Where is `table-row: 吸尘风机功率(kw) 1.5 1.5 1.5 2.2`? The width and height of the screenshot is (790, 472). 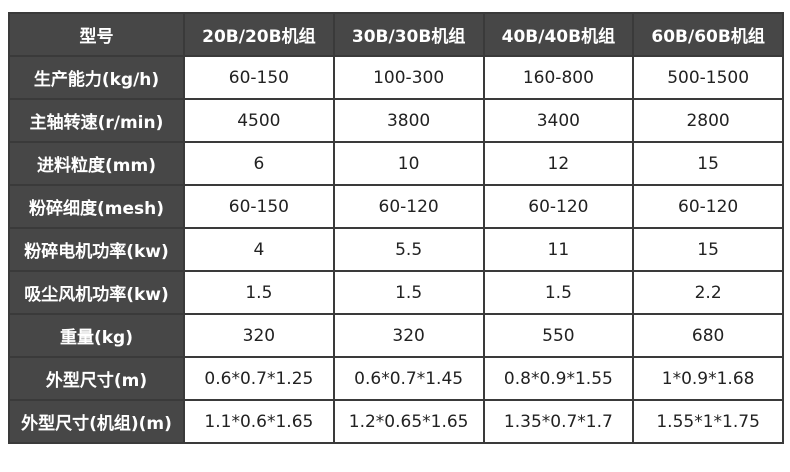
table-row: 吸尘风机功率(kw) 1.5 1.5 1.5 2.2 is located at coordinates (396, 292).